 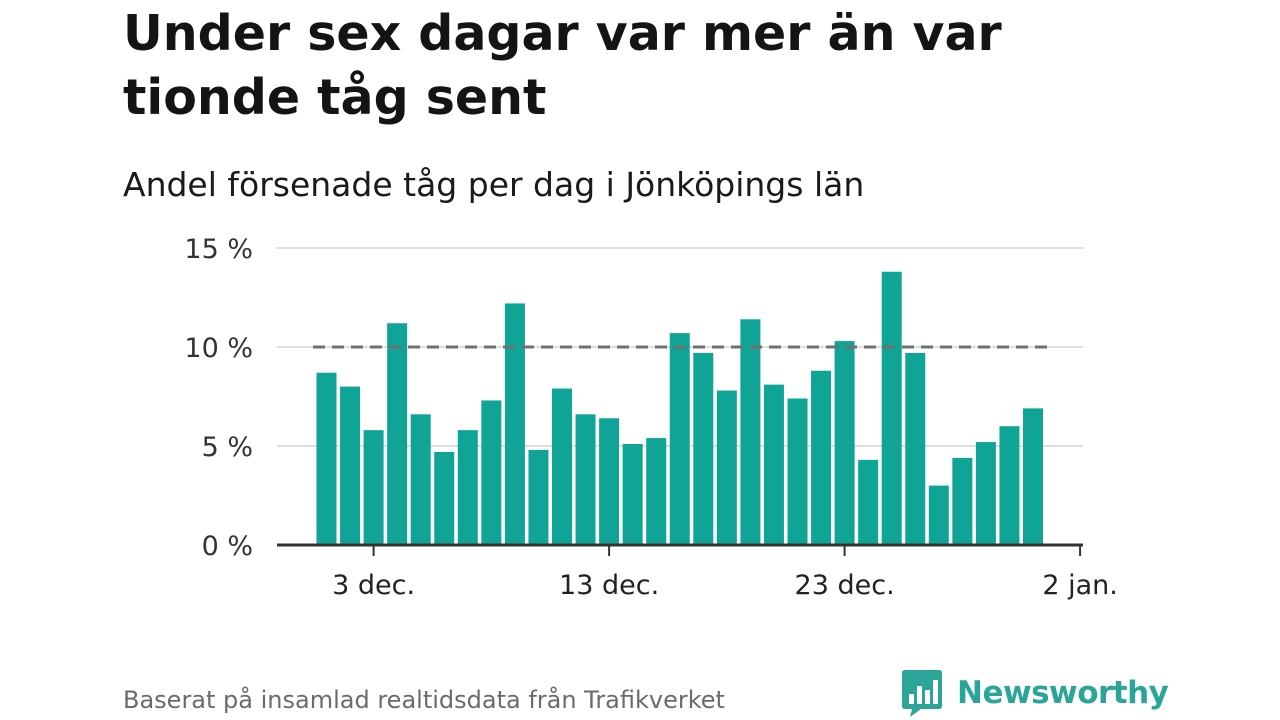 What do you see at coordinates (326, 458) in the screenshot?
I see `bar-1dec` at bounding box center [326, 458].